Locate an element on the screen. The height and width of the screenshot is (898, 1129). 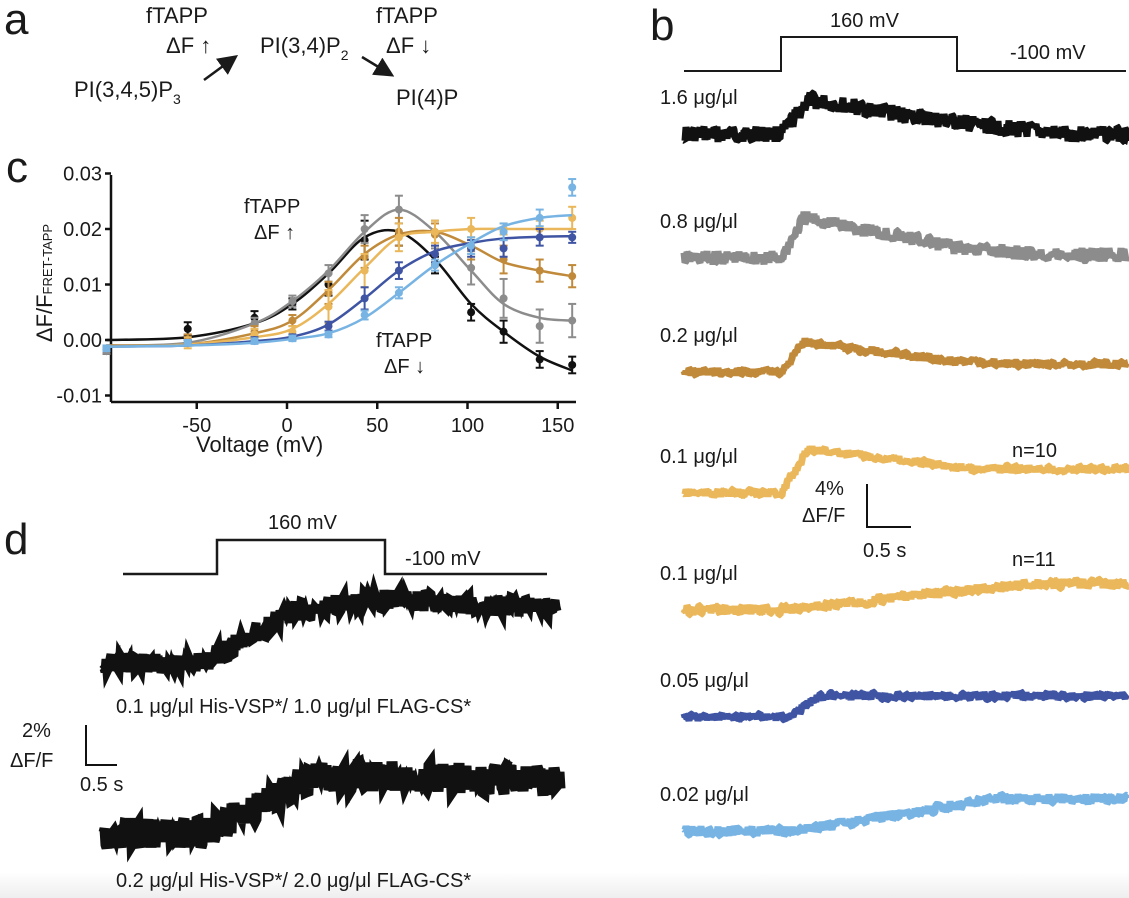
x-tick-label: 150 is located at coordinates (557, 426).